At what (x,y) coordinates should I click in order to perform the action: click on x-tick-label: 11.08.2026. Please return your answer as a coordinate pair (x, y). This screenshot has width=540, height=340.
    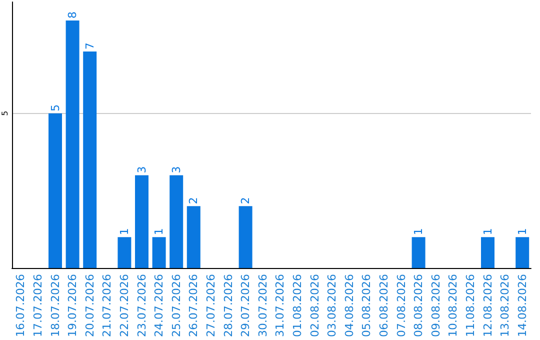
    Looking at the image, I should click on (470, 306).